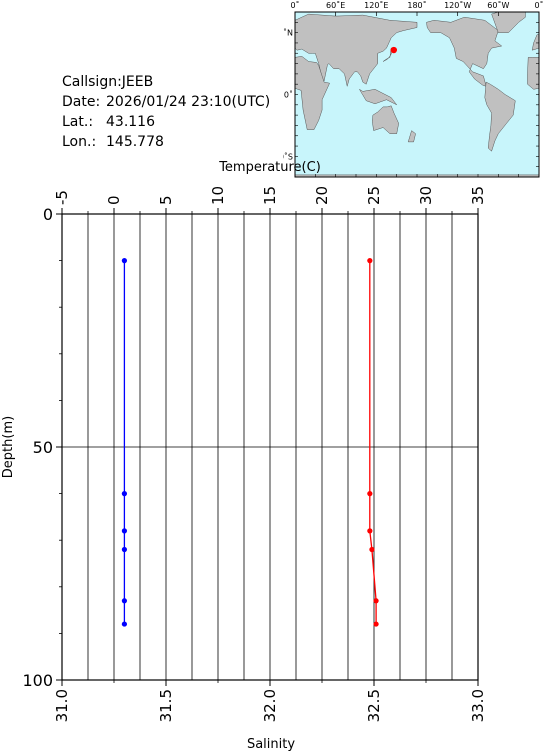  Describe the element at coordinates (114, 200) in the screenshot. I see `top-axis-tick-label: 0` at that location.